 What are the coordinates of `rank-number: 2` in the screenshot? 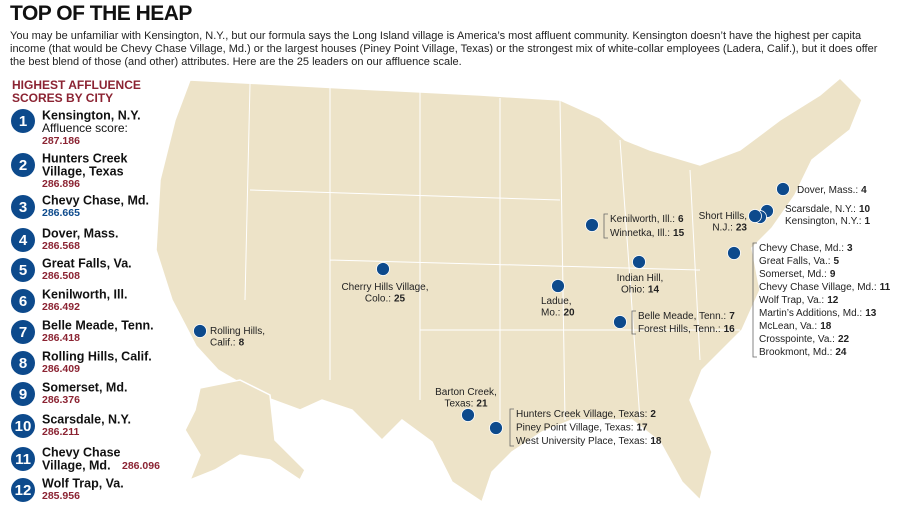 It's located at (23, 165).